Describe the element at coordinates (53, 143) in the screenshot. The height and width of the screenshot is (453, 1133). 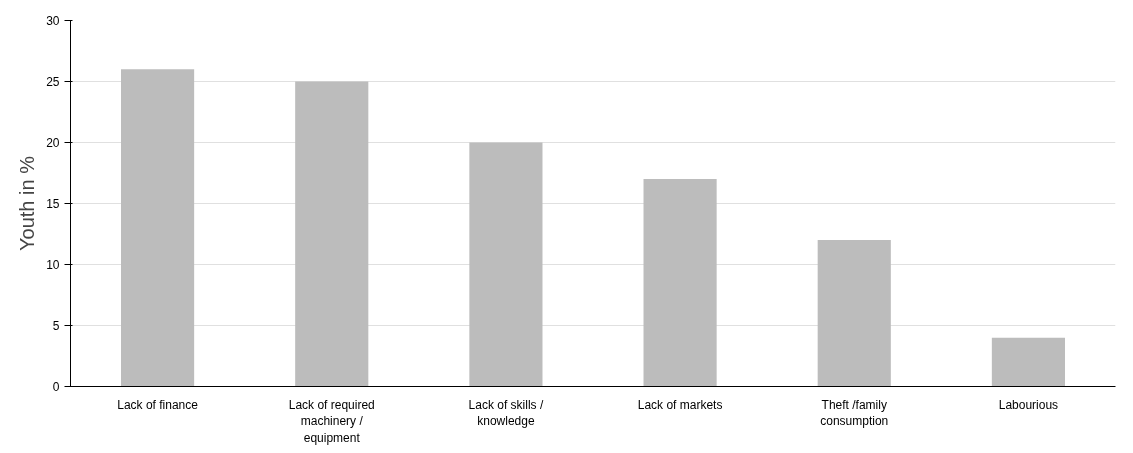
I see `y-tick-label: 20` at that location.